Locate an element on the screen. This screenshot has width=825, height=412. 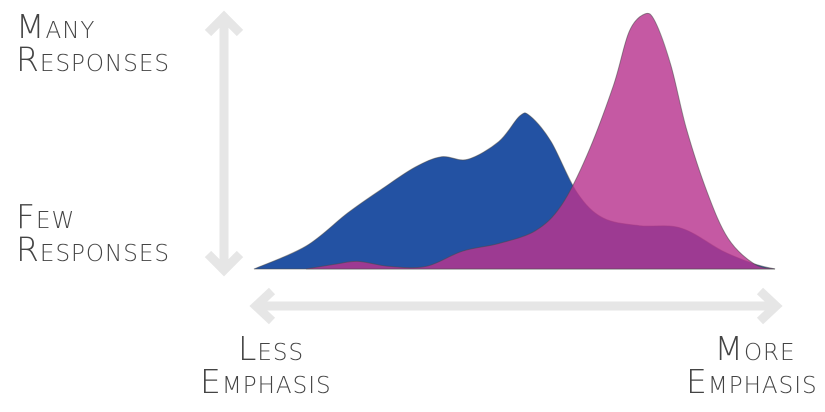
x-axis-left-label: Less Emphasis is located at coordinates (266, 365).